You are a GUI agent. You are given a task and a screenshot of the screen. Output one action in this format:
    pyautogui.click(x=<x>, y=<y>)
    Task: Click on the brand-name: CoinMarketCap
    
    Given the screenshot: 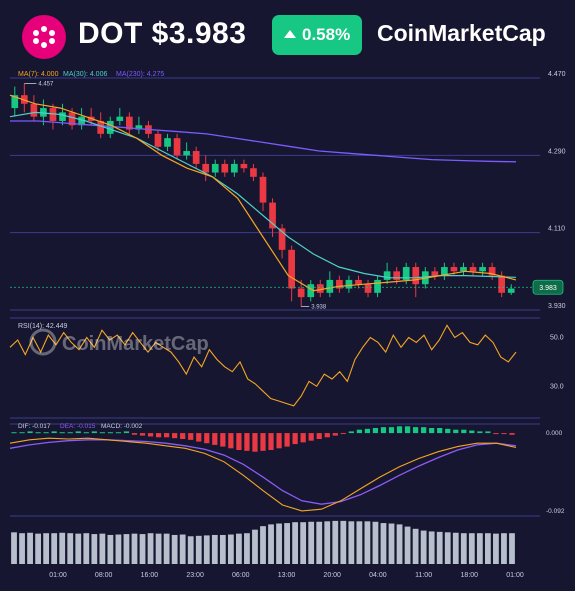 What is the action you would take?
    pyautogui.click(x=461, y=33)
    